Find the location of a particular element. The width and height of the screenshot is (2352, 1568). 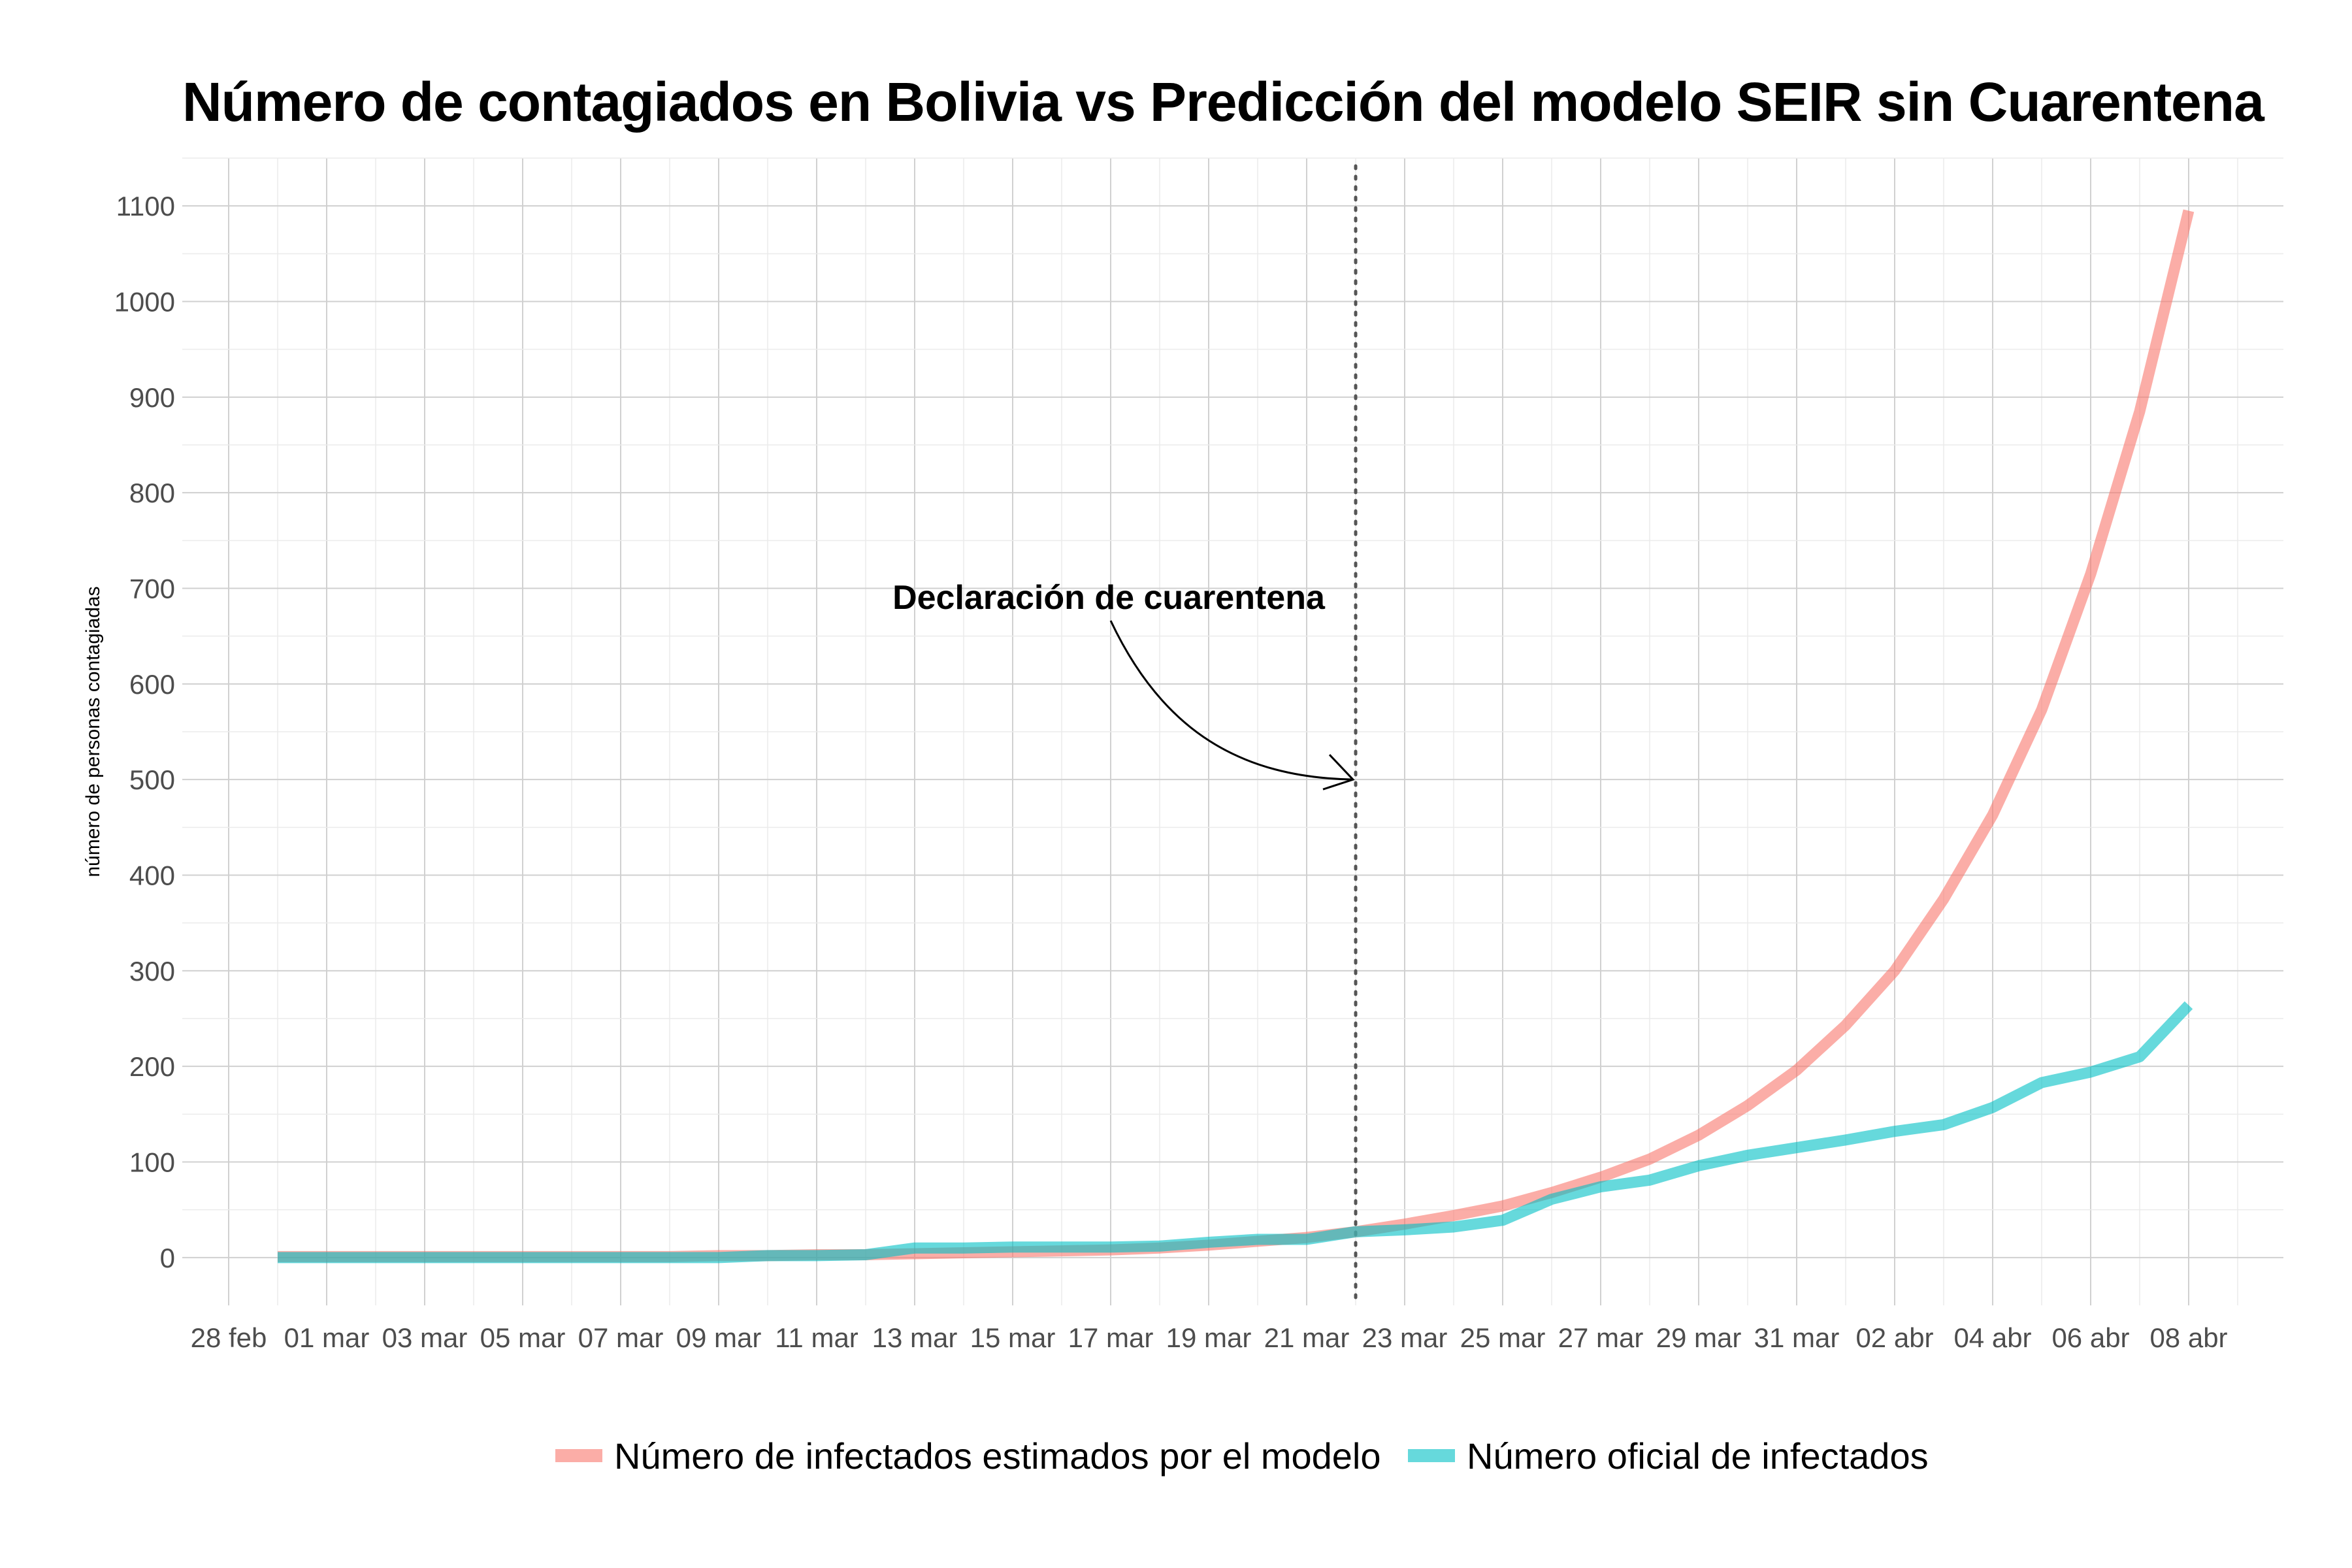

x-tick-label: 31 mar is located at coordinates (1797, 1337).